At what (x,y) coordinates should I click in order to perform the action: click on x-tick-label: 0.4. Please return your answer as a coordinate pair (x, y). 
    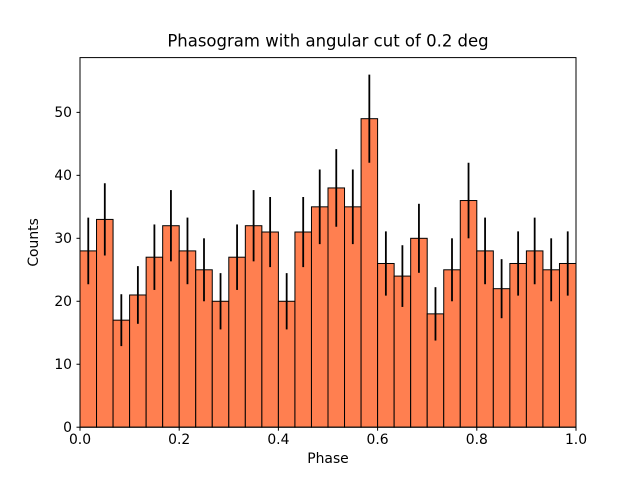
    Looking at the image, I should click on (278, 440).